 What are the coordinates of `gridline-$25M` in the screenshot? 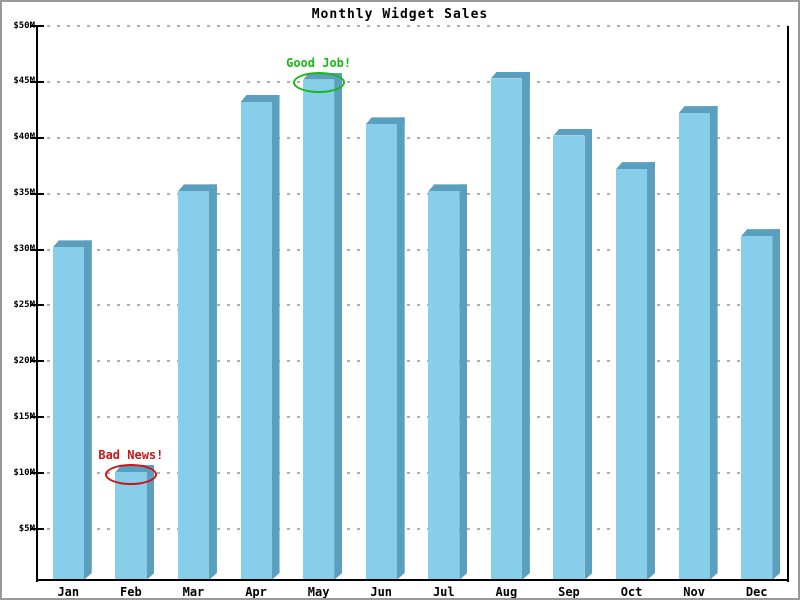 It's located at (412, 305).